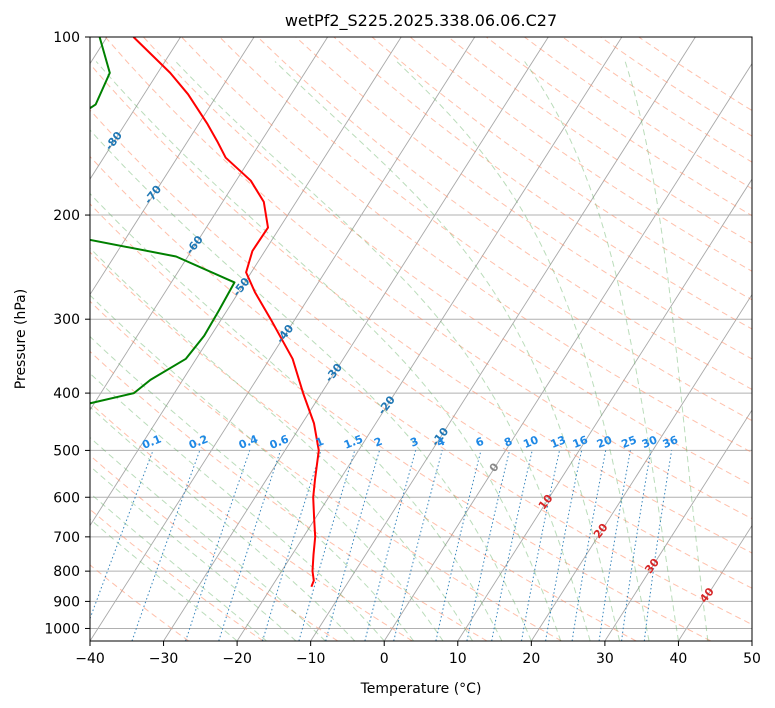 This screenshot has height=708, width=775. Describe the element at coordinates (649, 442) in the screenshot. I see `mixing-ratio-value-label: 30` at that location.